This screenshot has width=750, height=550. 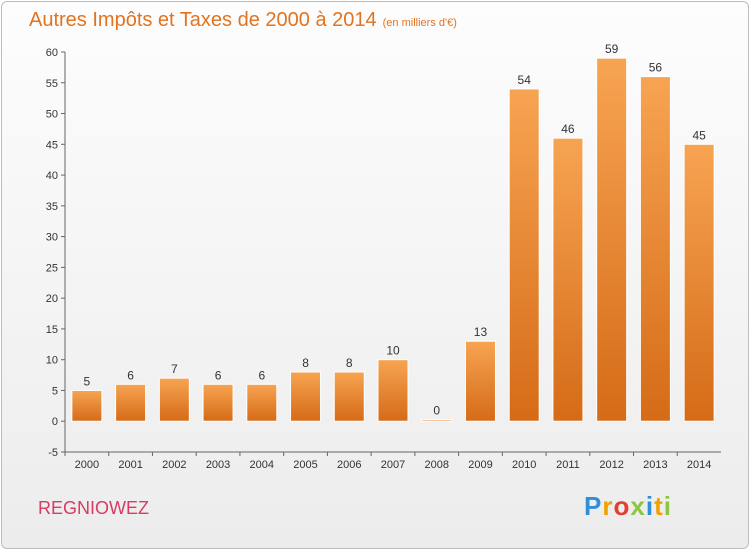 What do you see at coordinates (55, 422) in the screenshot?
I see `y-tick-label: 0` at bounding box center [55, 422].